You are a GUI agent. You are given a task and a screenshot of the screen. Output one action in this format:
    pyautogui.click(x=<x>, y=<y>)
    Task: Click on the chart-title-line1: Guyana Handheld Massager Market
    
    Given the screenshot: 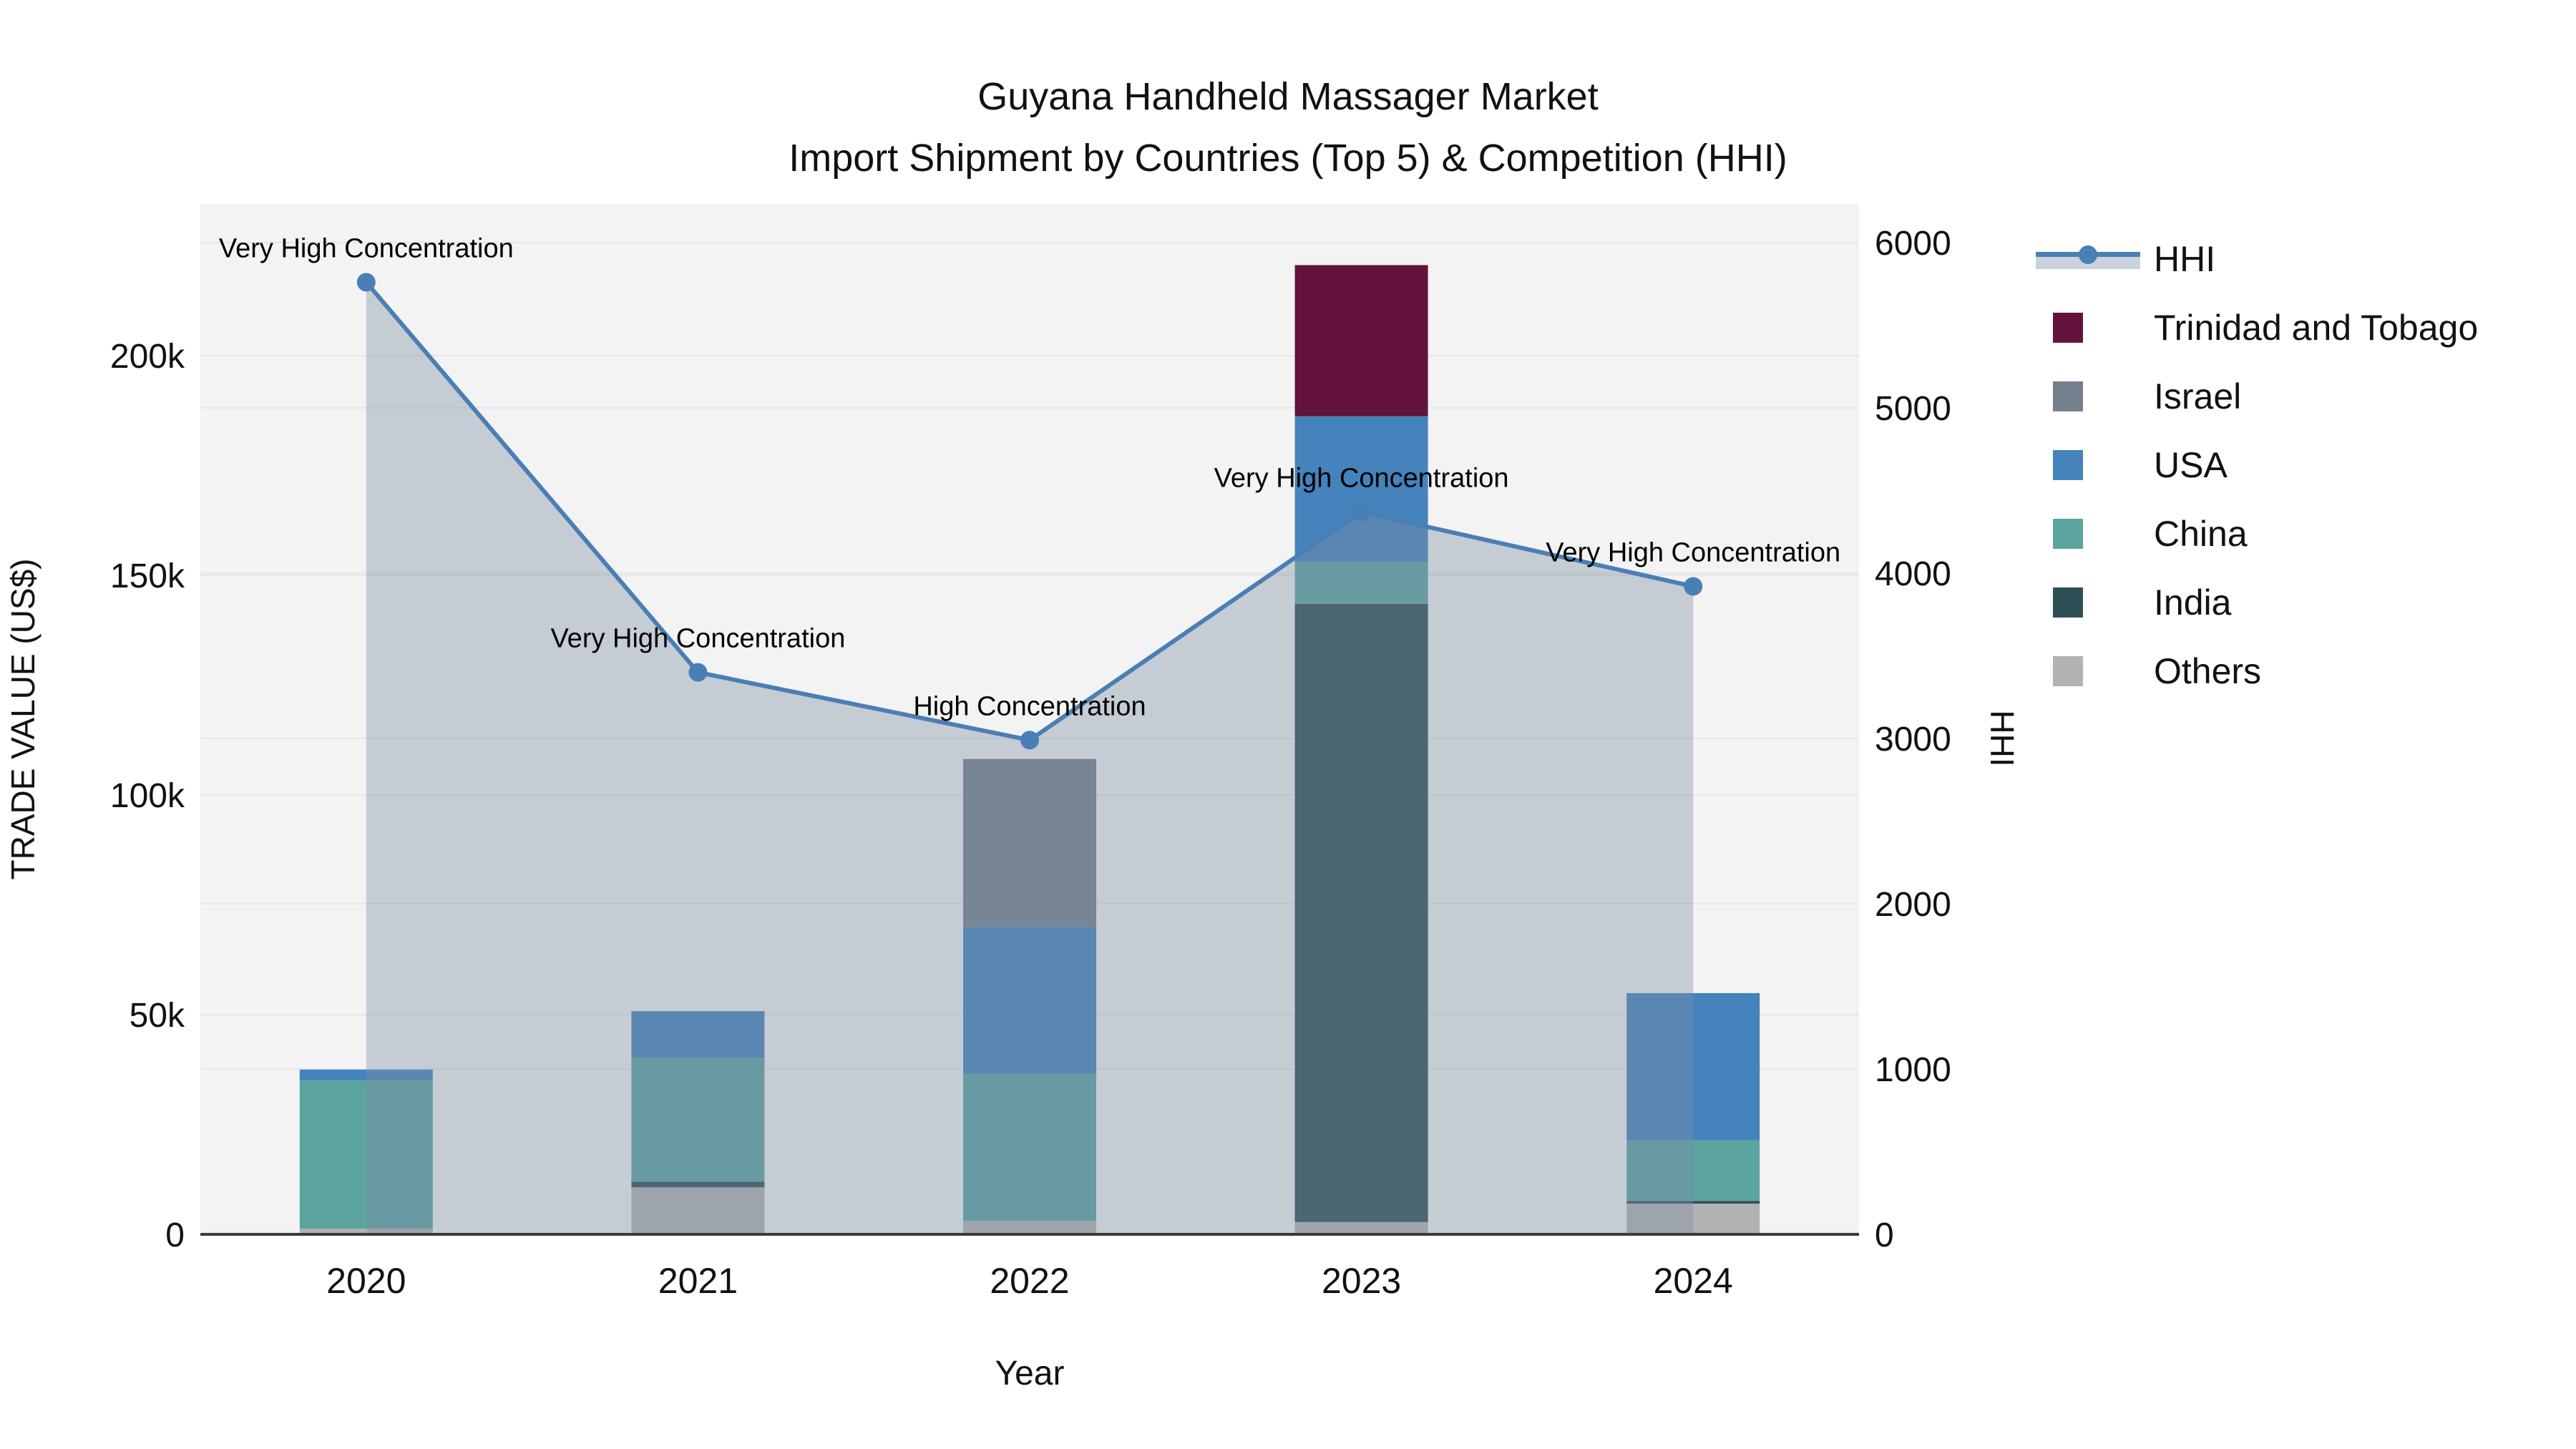 What is the action you would take?
    pyautogui.click(x=1288, y=96)
    